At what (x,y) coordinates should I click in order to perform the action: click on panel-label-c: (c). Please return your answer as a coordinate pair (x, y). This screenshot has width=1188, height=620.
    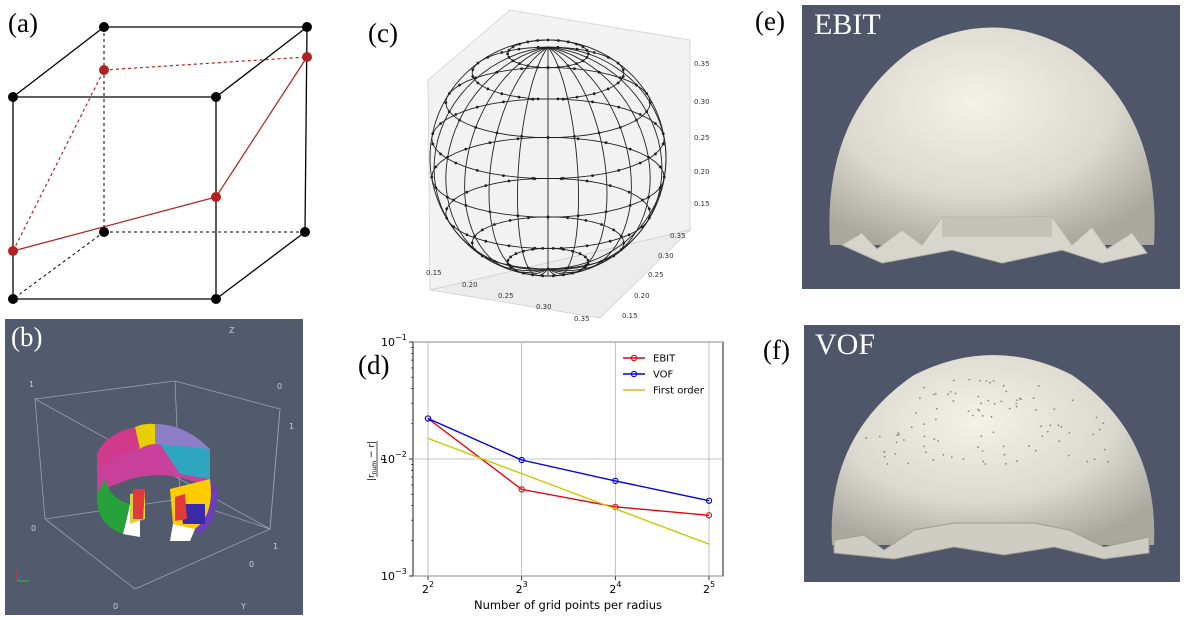
    Looking at the image, I should click on (383, 33).